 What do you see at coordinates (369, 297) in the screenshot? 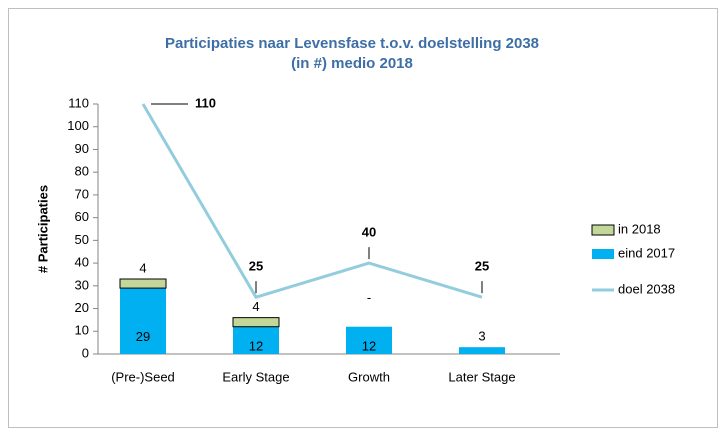
I see `data-label: -` at bounding box center [369, 297].